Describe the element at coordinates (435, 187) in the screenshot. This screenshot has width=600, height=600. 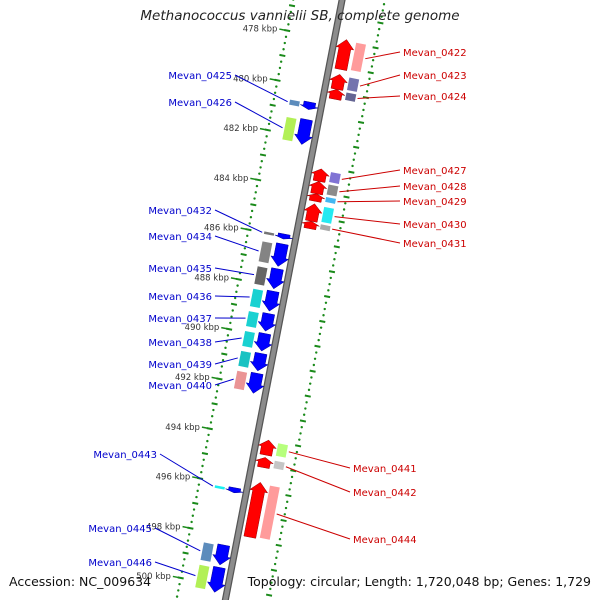
I see `reverse-gene-label: Mevan_0428` at that location.